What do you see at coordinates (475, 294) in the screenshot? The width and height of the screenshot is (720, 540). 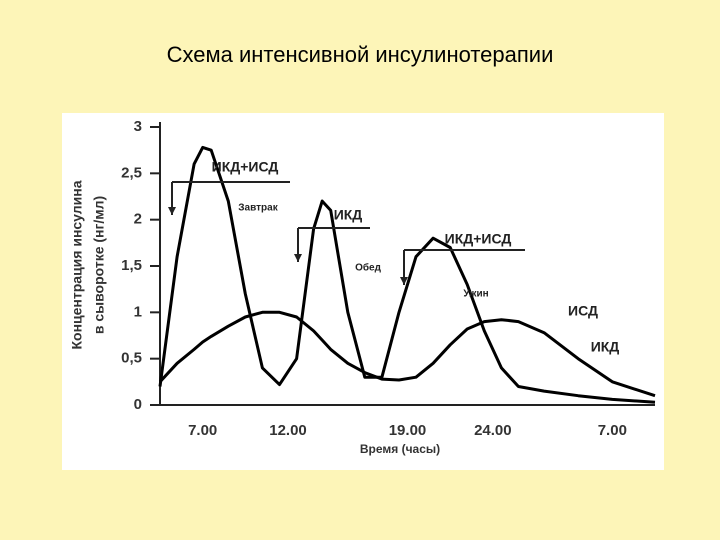 I see `annotation: Ужин` at bounding box center [475, 294].